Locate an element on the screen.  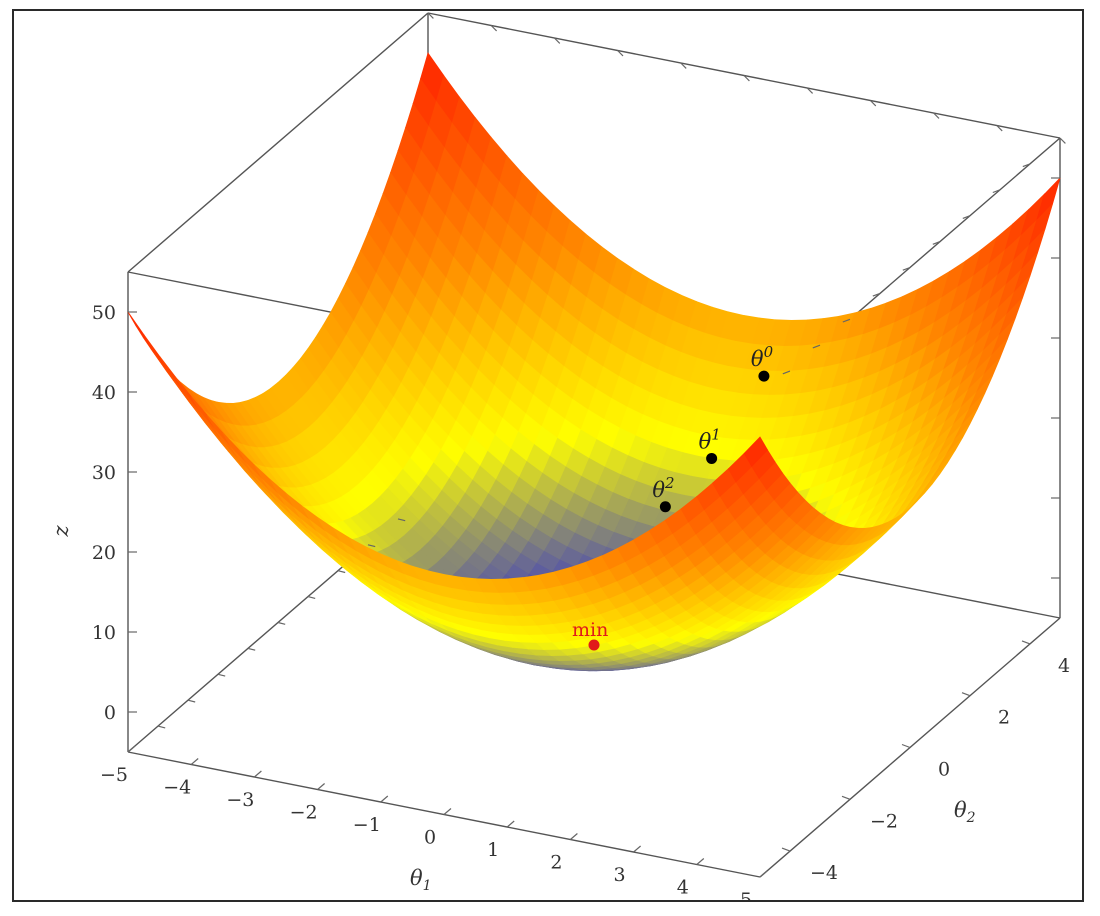
x-tick-label: 4 is located at coordinates (683, 888).